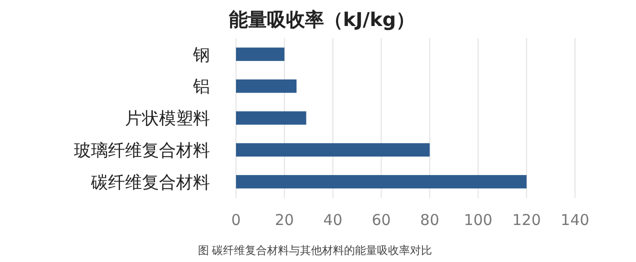  Describe the element at coordinates (575, 220) in the screenshot. I see `x-tick-label: 140` at that location.